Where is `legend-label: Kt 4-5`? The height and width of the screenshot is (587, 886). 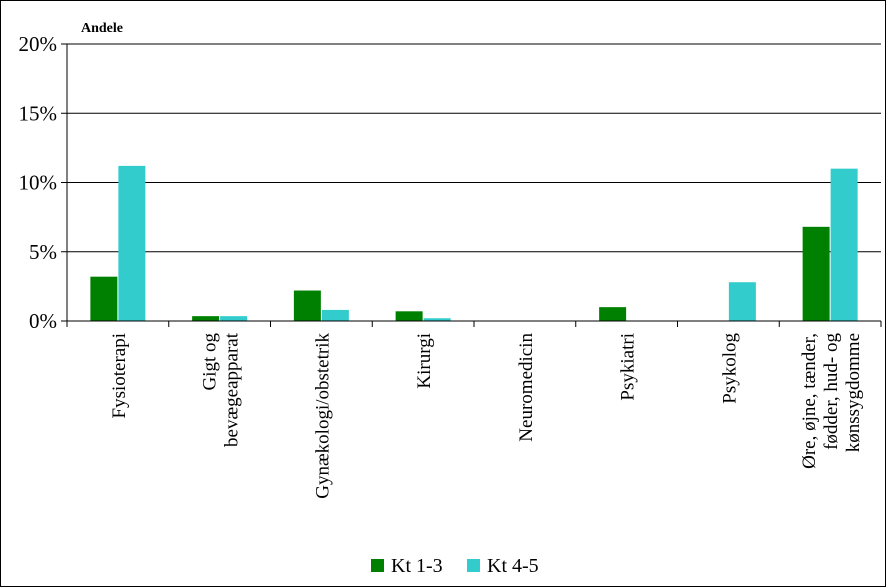 legend-label: Kt 4-5 is located at coordinates (513, 566).